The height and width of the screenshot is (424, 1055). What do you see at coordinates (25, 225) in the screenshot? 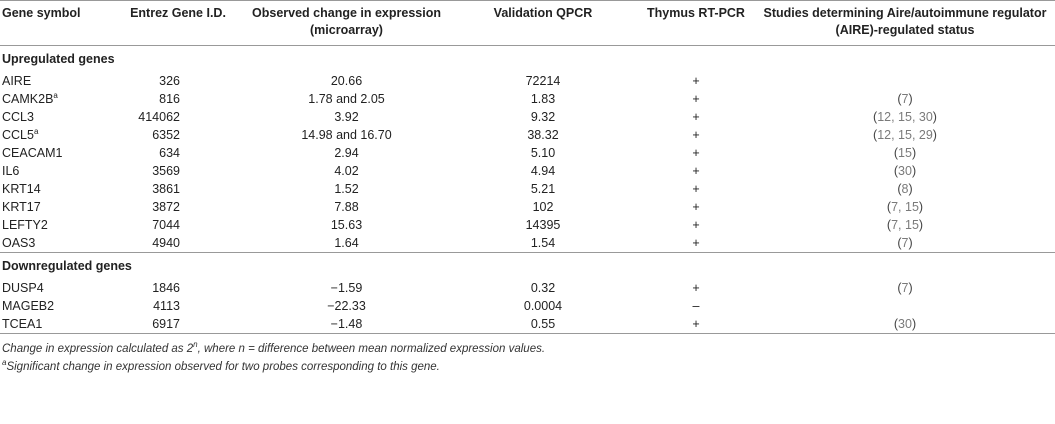
I see `gene-symbol-text: LEFTY2` at bounding box center [25, 225].